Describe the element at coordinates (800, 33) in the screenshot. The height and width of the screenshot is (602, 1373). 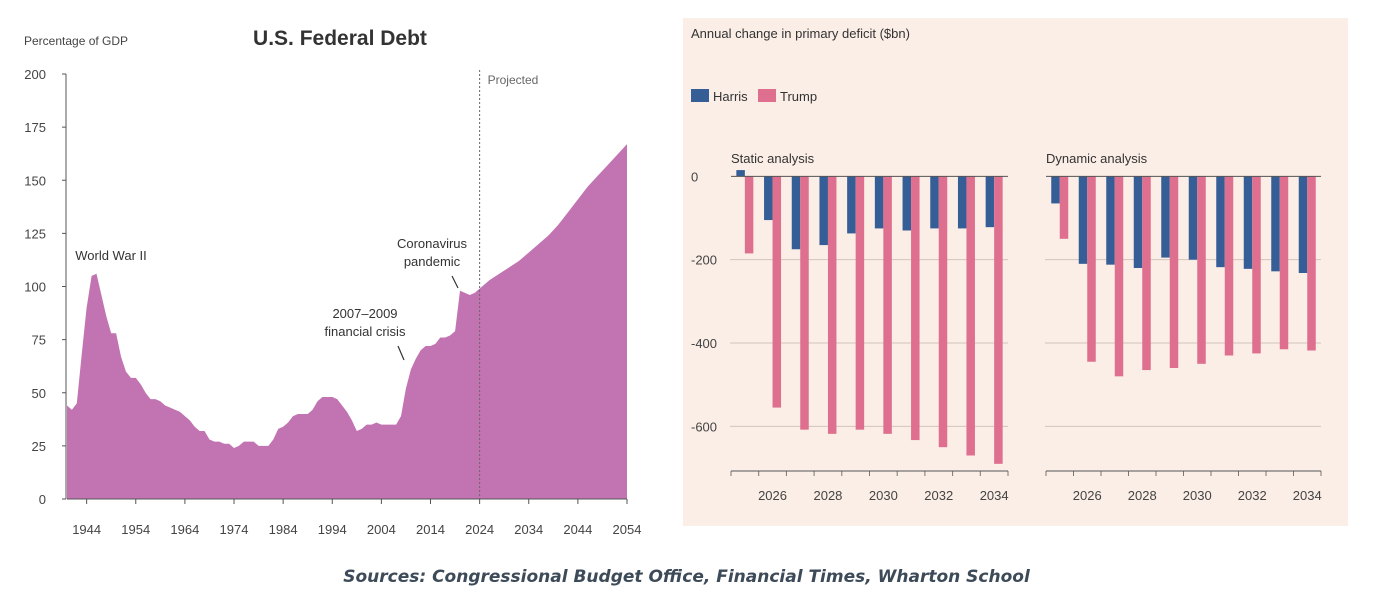
I see `chart-title: Annual change in primary deficit ($bn)` at that location.